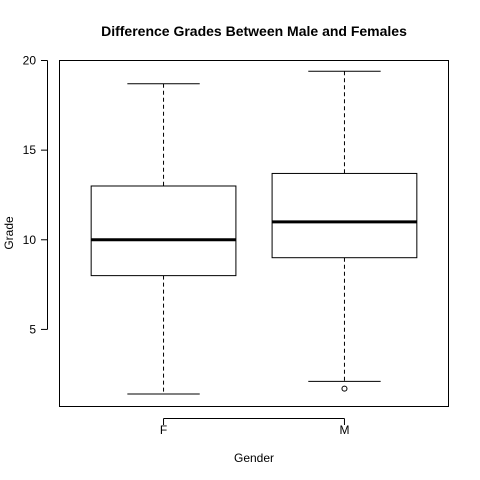 The width and height of the screenshot is (480, 480). What do you see at coordinates (35, 195) in the screenshot?
I see `y-axis: 5 10 15 20` at bounding box center [35, 195].